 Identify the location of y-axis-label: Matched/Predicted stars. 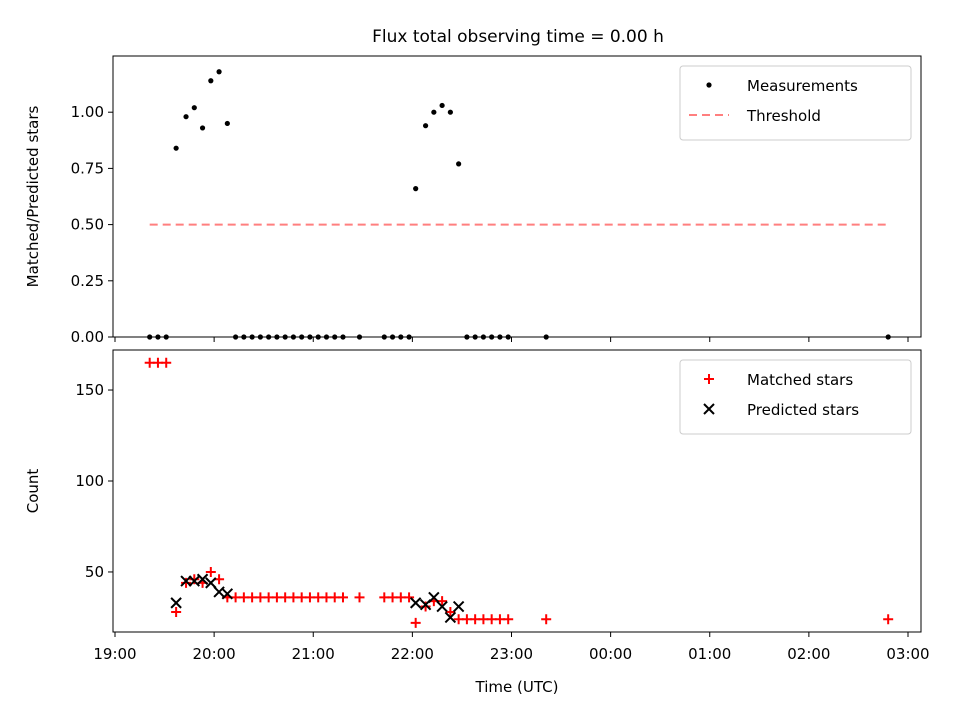
(33, 197).